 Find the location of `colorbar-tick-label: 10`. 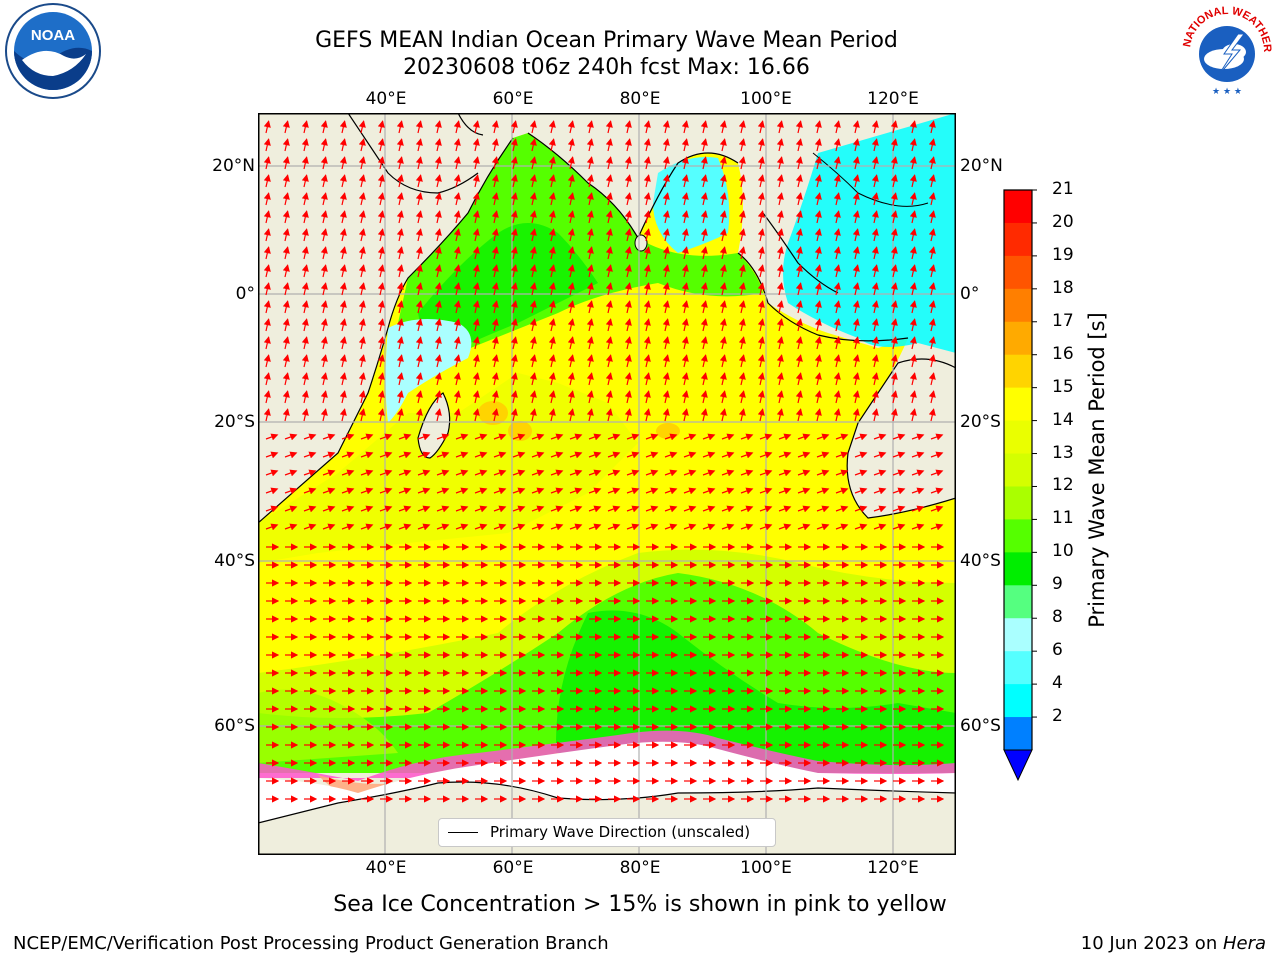

colorbar-tick-label: 10 is located at coordinates (1063, 551).